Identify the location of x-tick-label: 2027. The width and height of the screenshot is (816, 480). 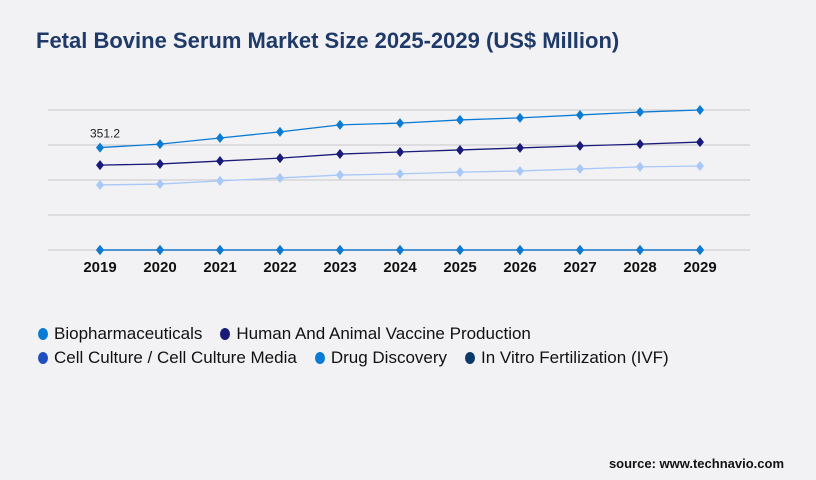
(579, 267).